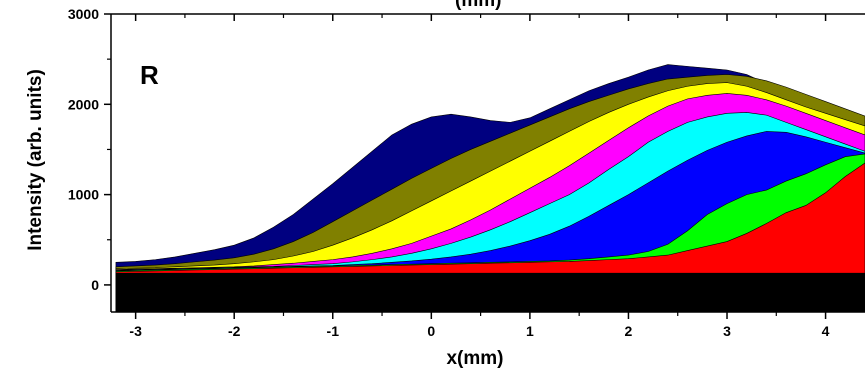 The height and width of the screenshot is (379, 865). I want to click on x-tick-label: 4, so click(826, 331).